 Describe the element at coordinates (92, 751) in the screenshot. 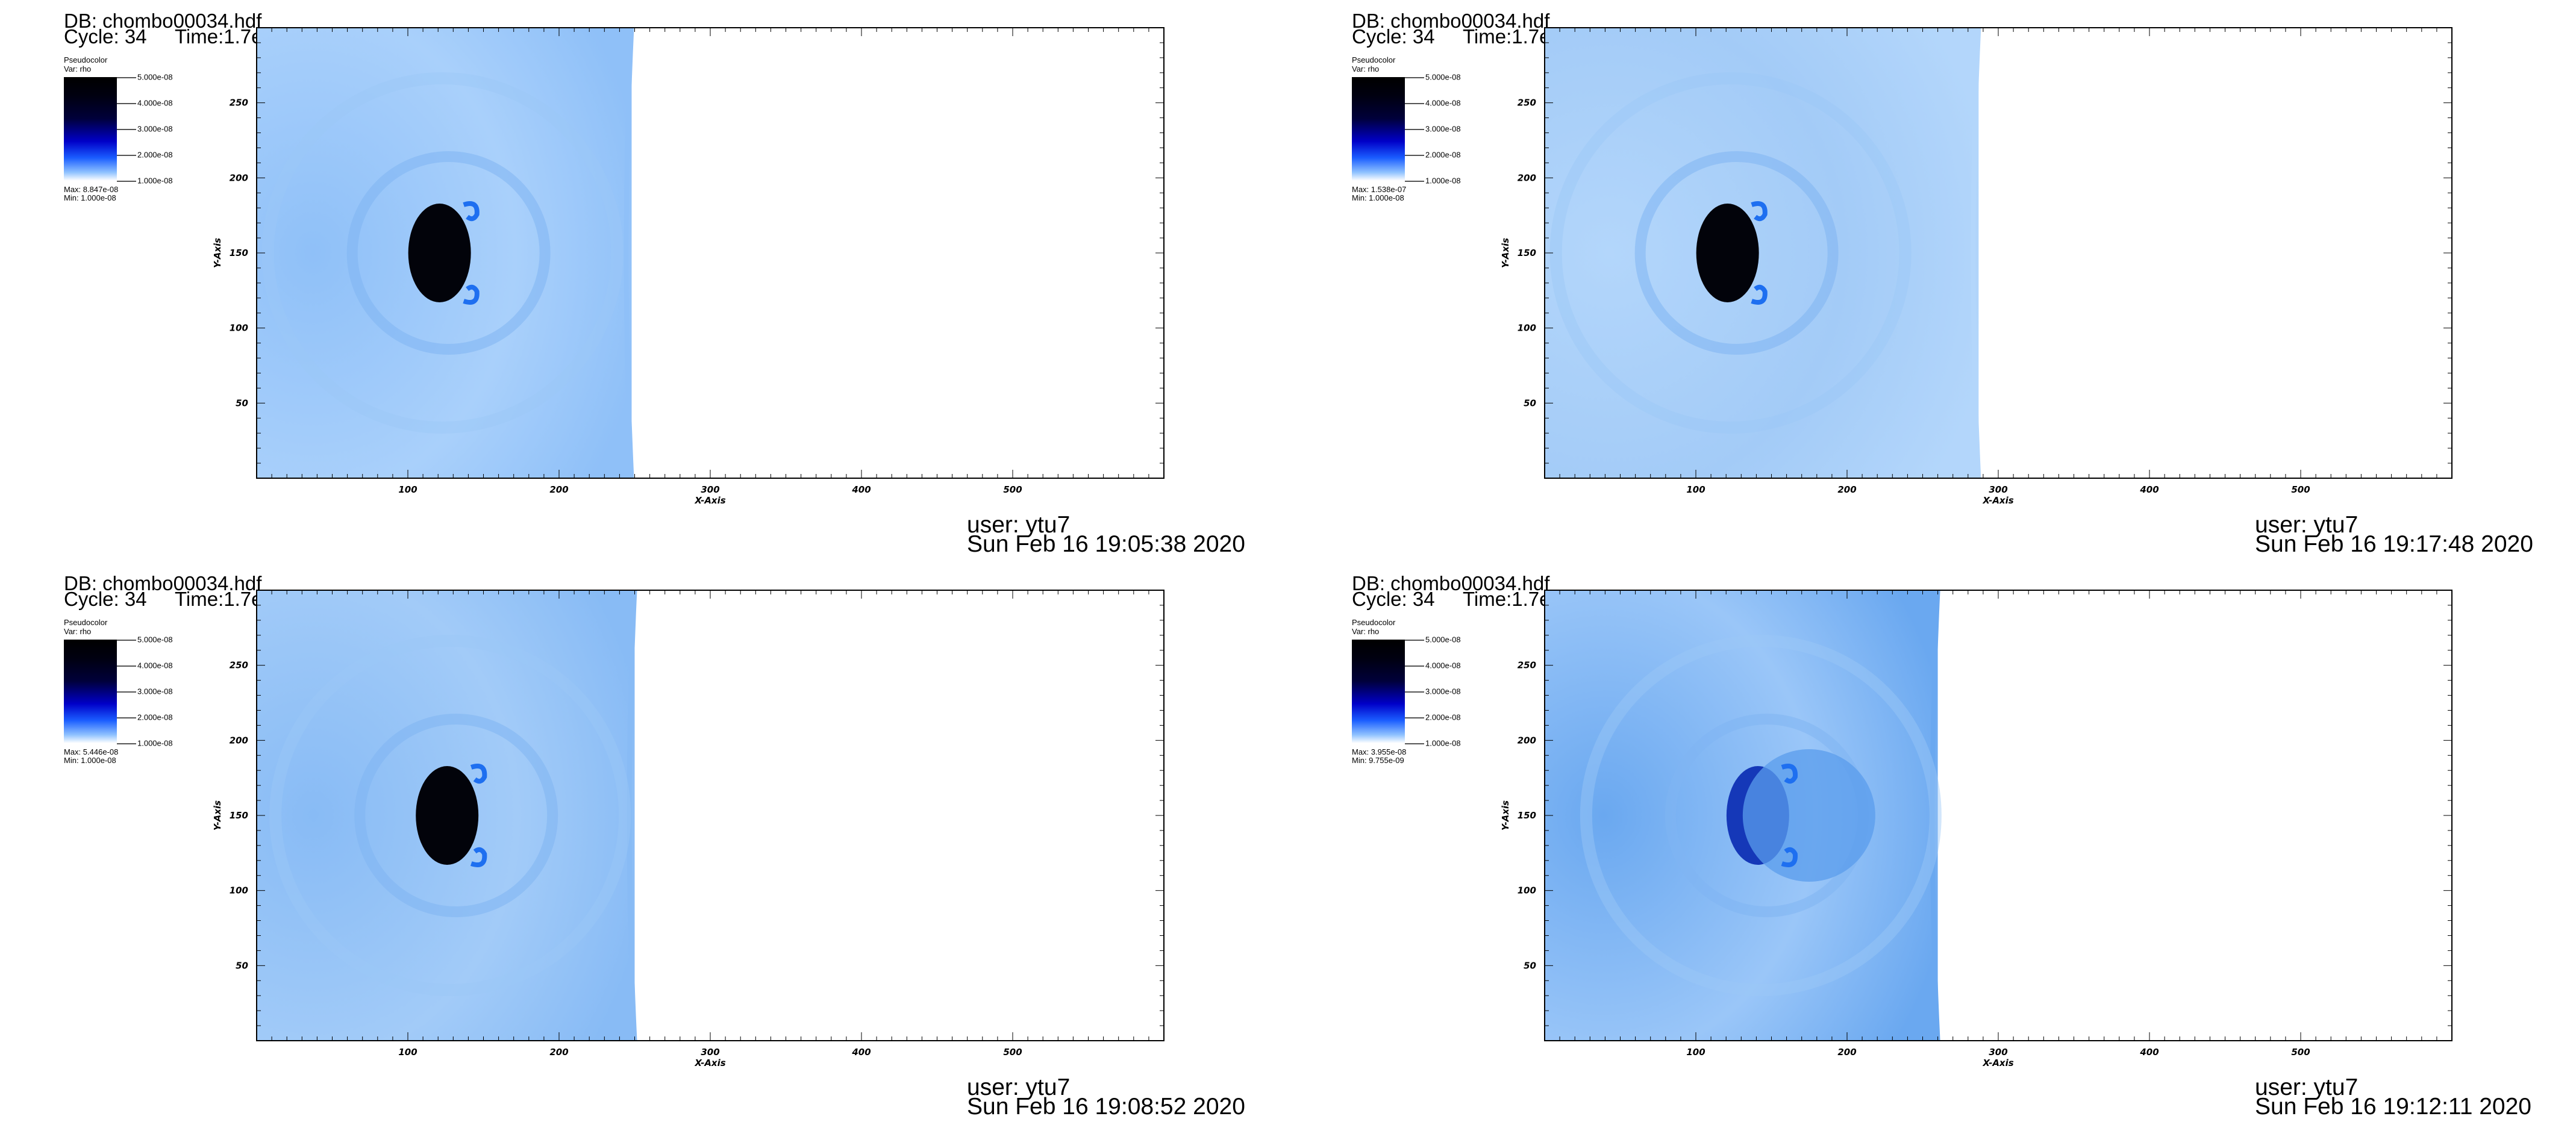

I see `legend-max: Max: 5.446e-08` at that location.